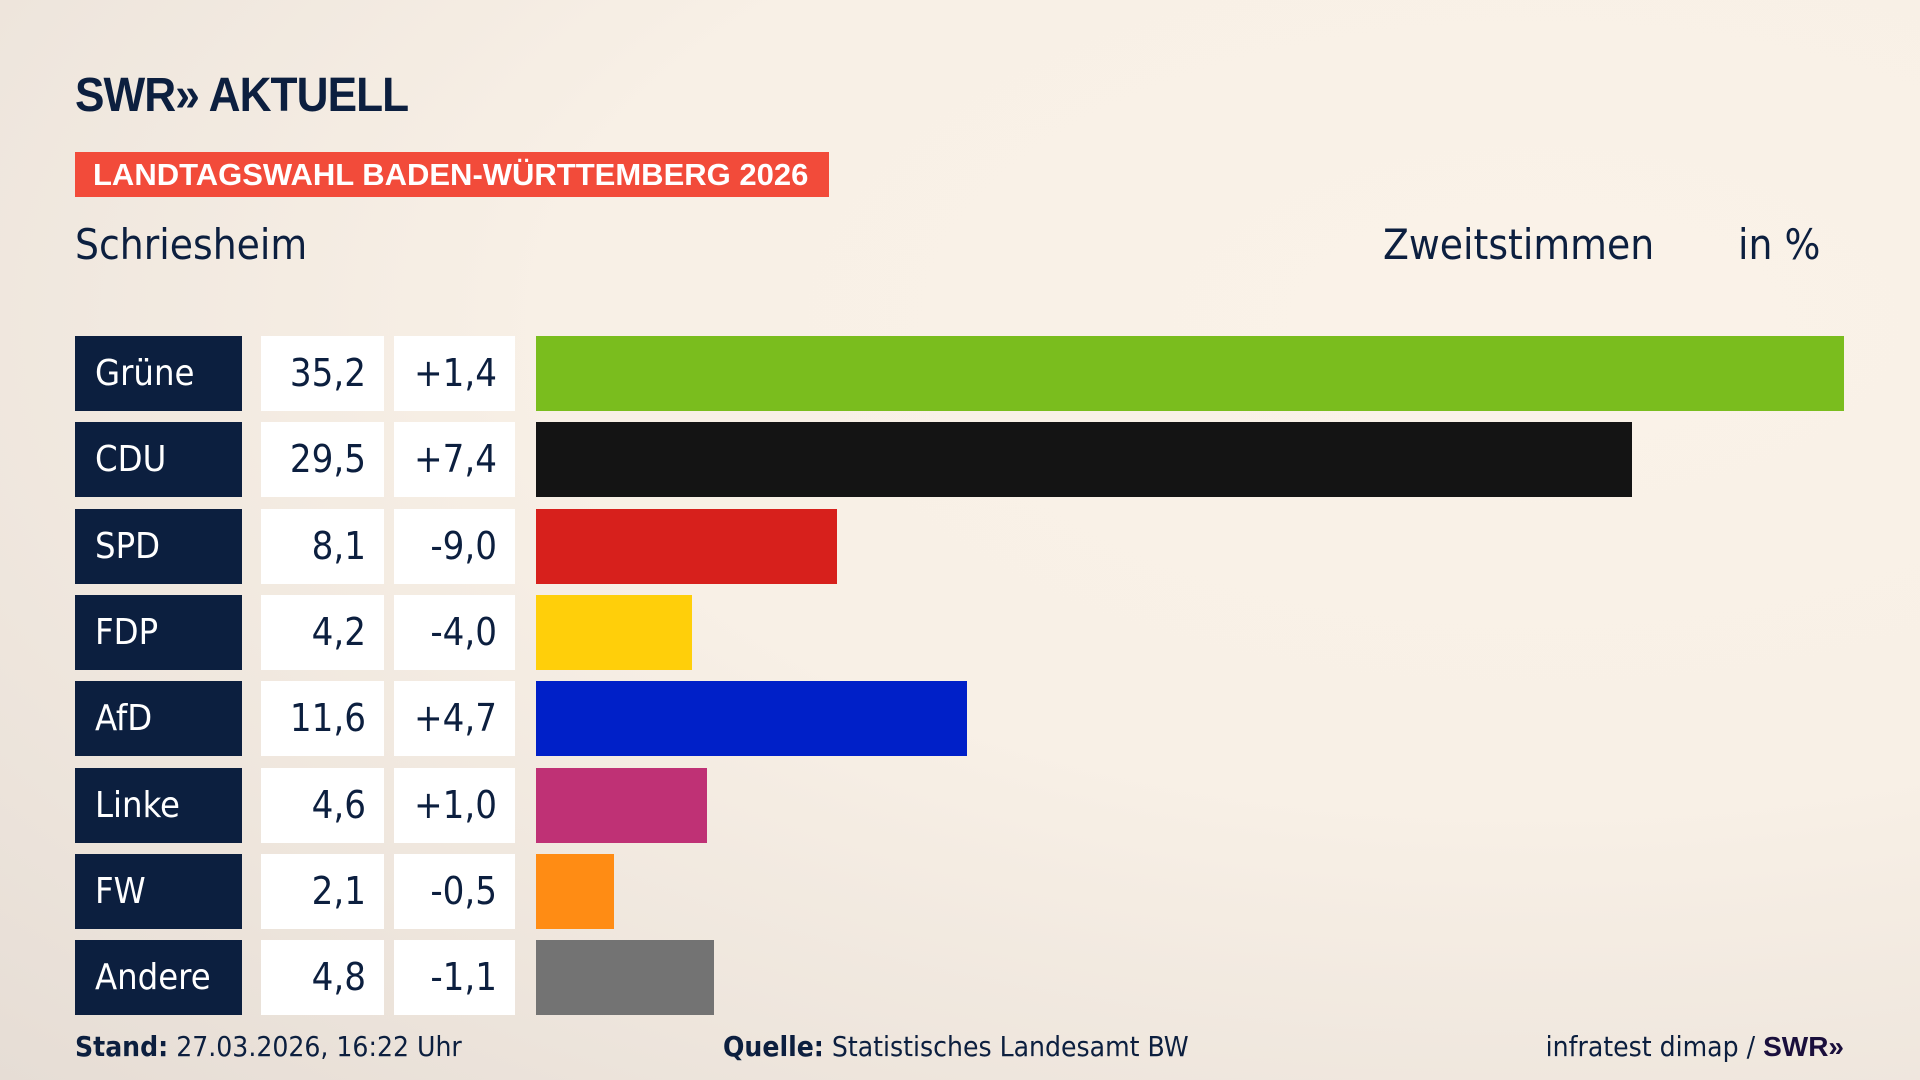  Describe the element at coordinates (315, 1046) in the screenshot. I see `stand-value: 27.03.2026, 16:22 Uhr` at that location.